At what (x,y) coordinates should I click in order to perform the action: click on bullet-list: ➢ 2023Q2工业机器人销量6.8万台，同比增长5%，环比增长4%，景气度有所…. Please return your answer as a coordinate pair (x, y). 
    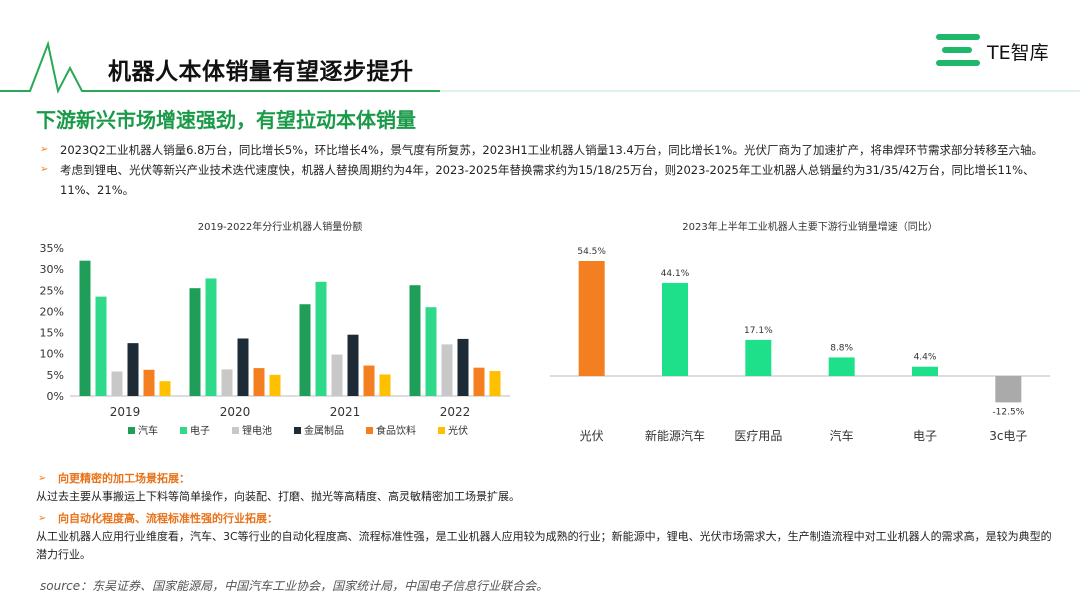
    Looking at the image, I should click on (550, 170).